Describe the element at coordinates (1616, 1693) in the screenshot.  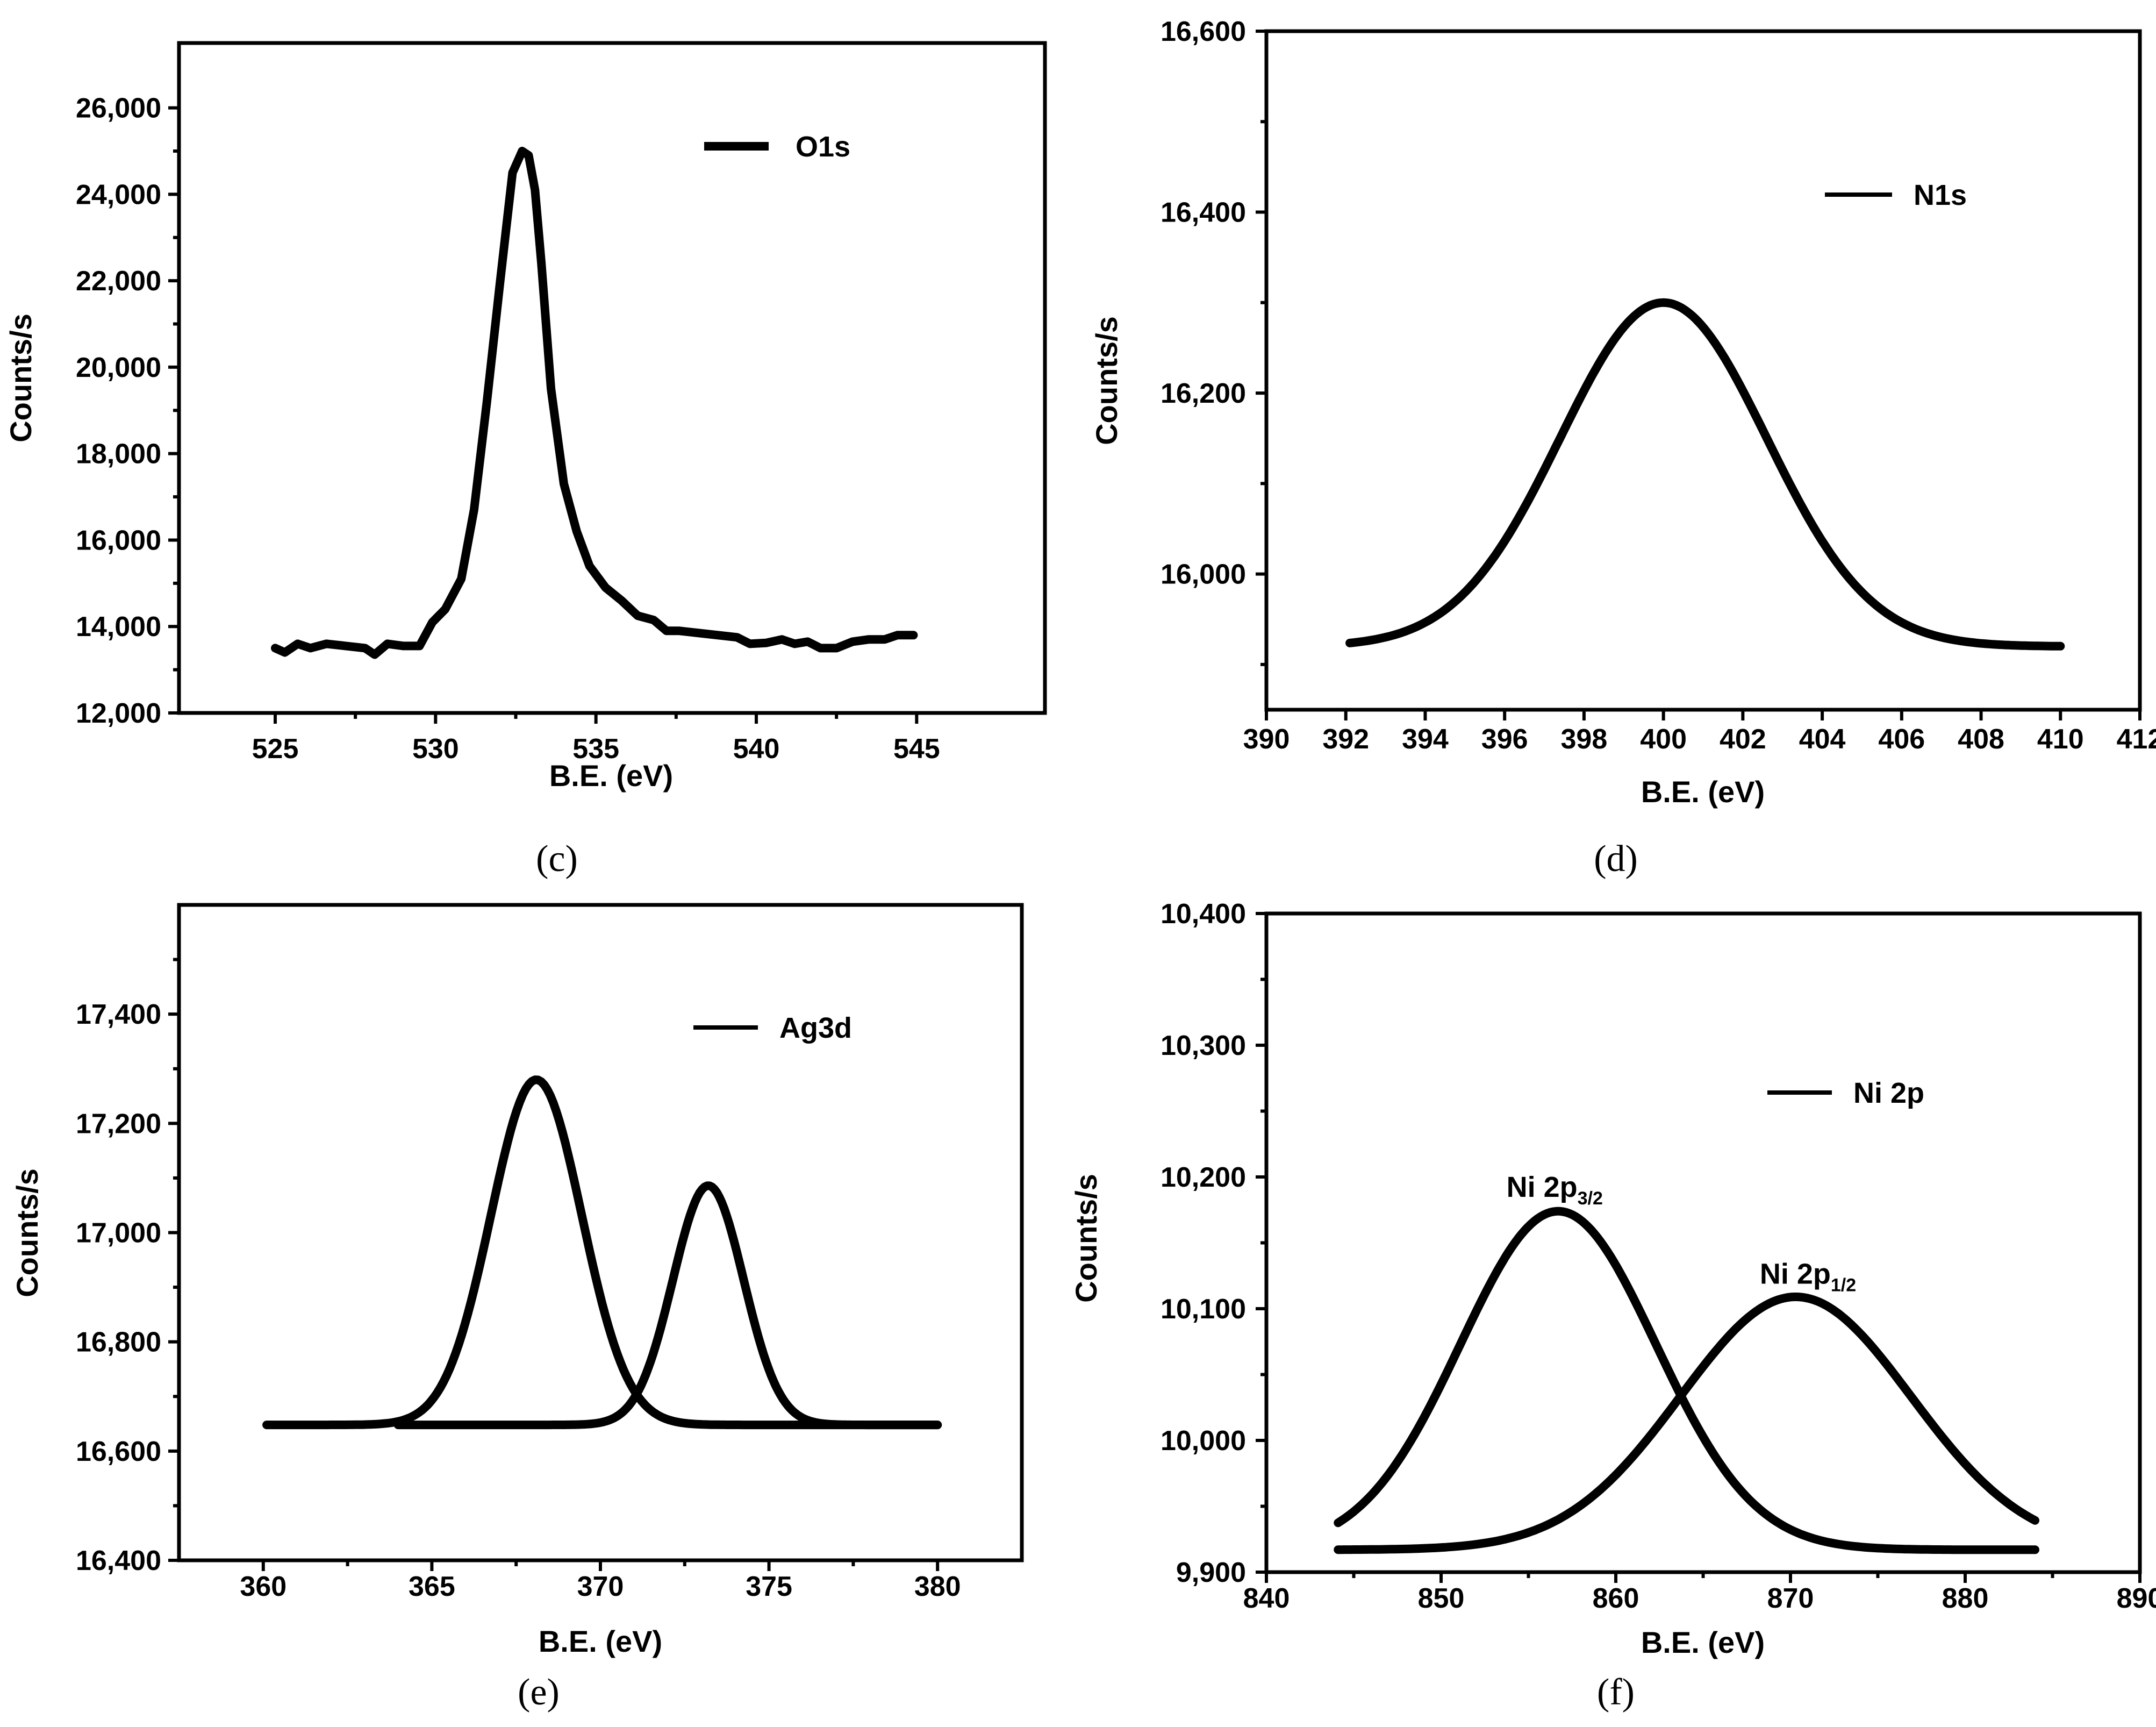
I see `panel-label: (f)` at that location.